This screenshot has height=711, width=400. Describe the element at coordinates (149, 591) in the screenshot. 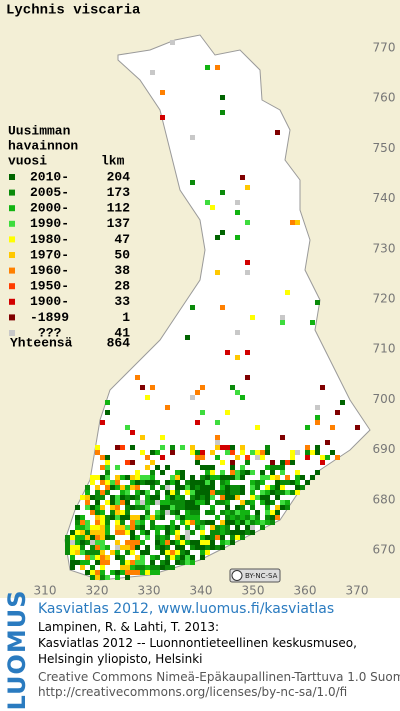

I see `grid-x-label: 330` at that location.